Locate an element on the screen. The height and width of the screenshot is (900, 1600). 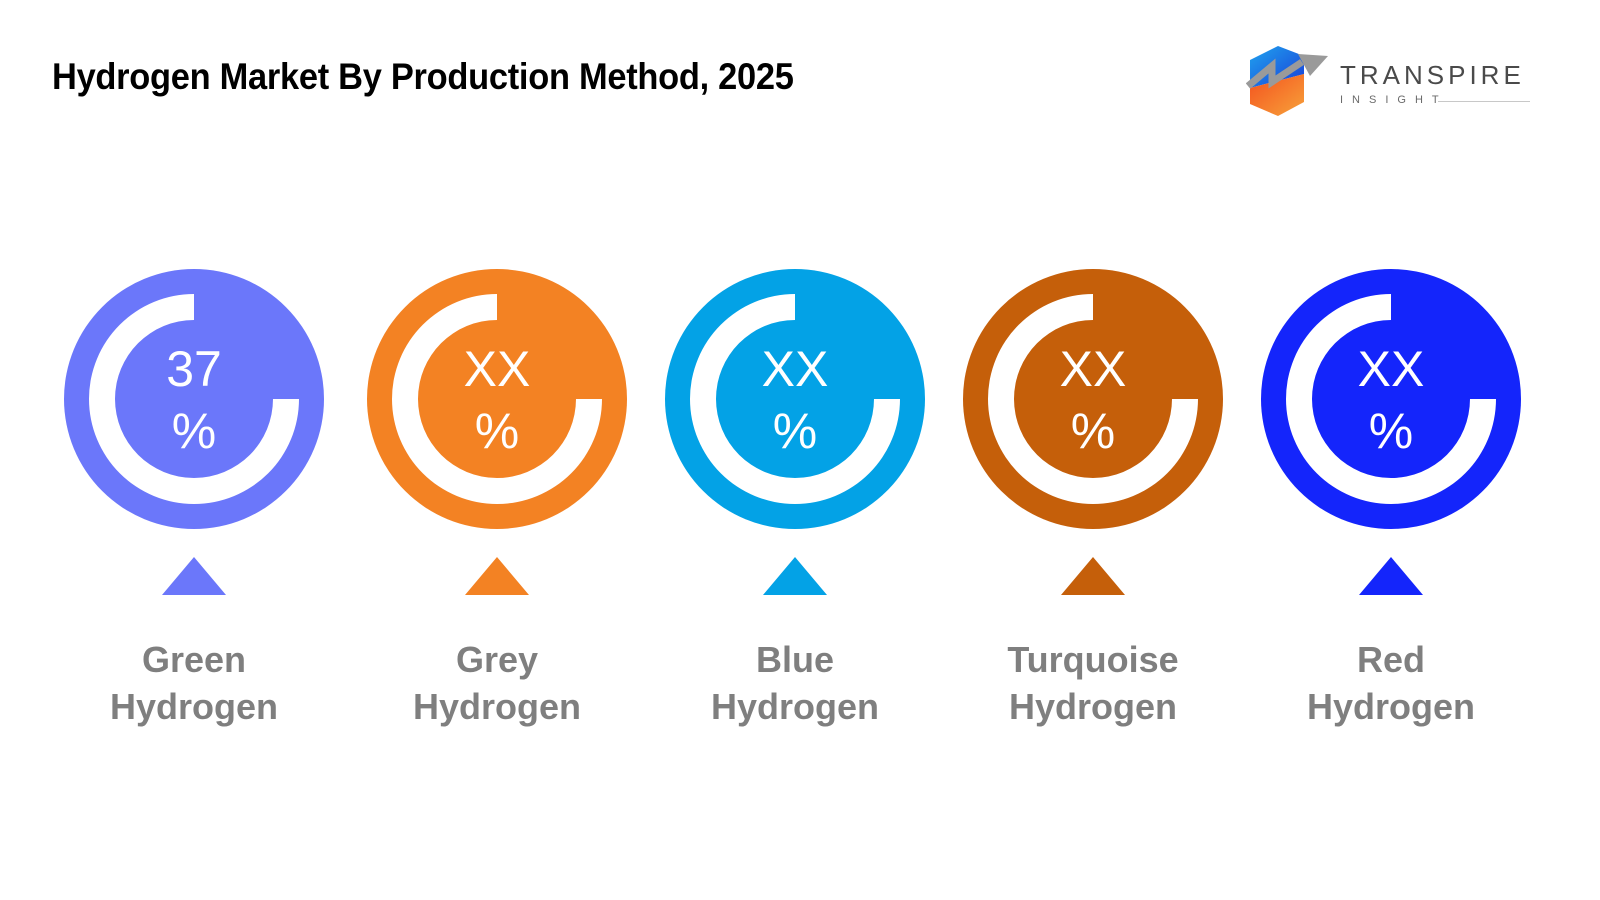
logo-name: TRANSPIRE is located at coordinates (1432, 75).